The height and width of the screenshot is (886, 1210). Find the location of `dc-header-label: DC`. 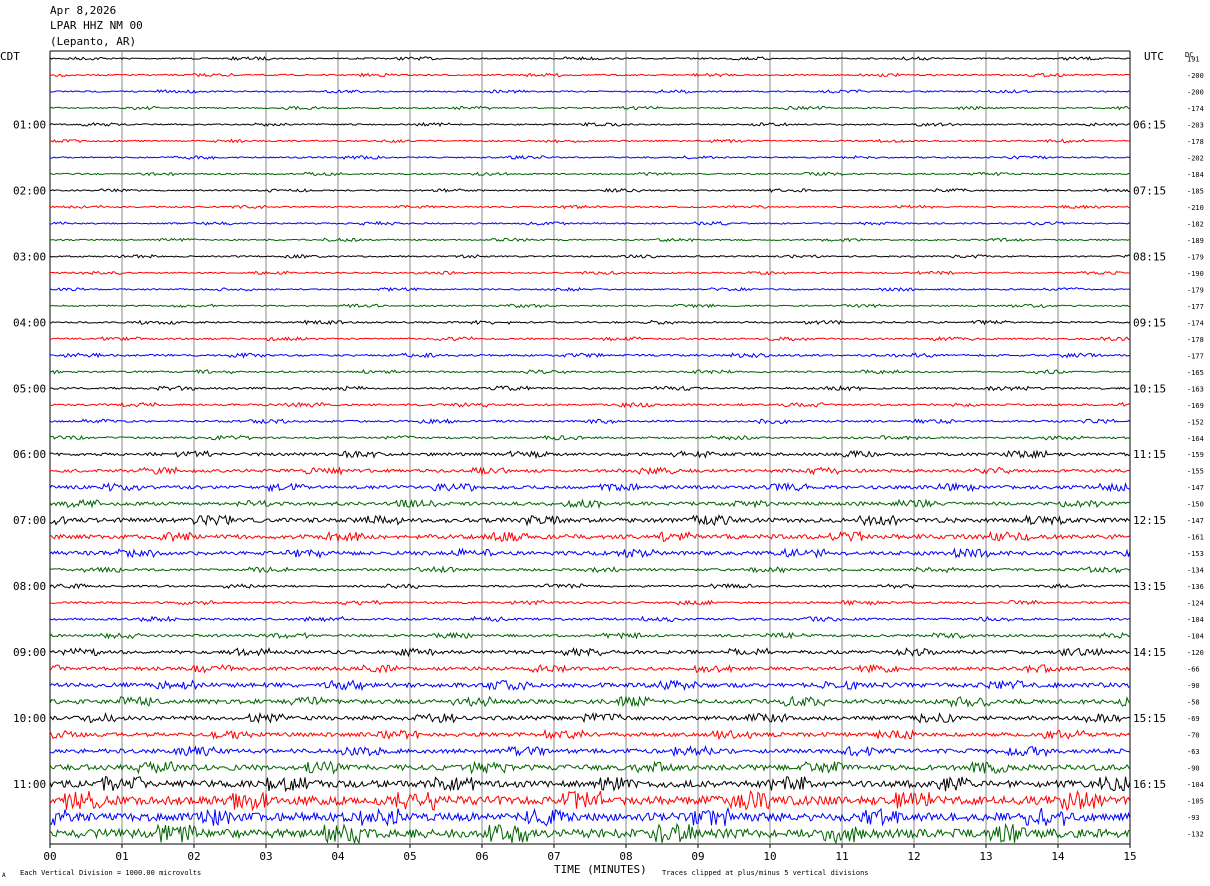

dc-header-label: DC is located at coordinates (1189, 55).